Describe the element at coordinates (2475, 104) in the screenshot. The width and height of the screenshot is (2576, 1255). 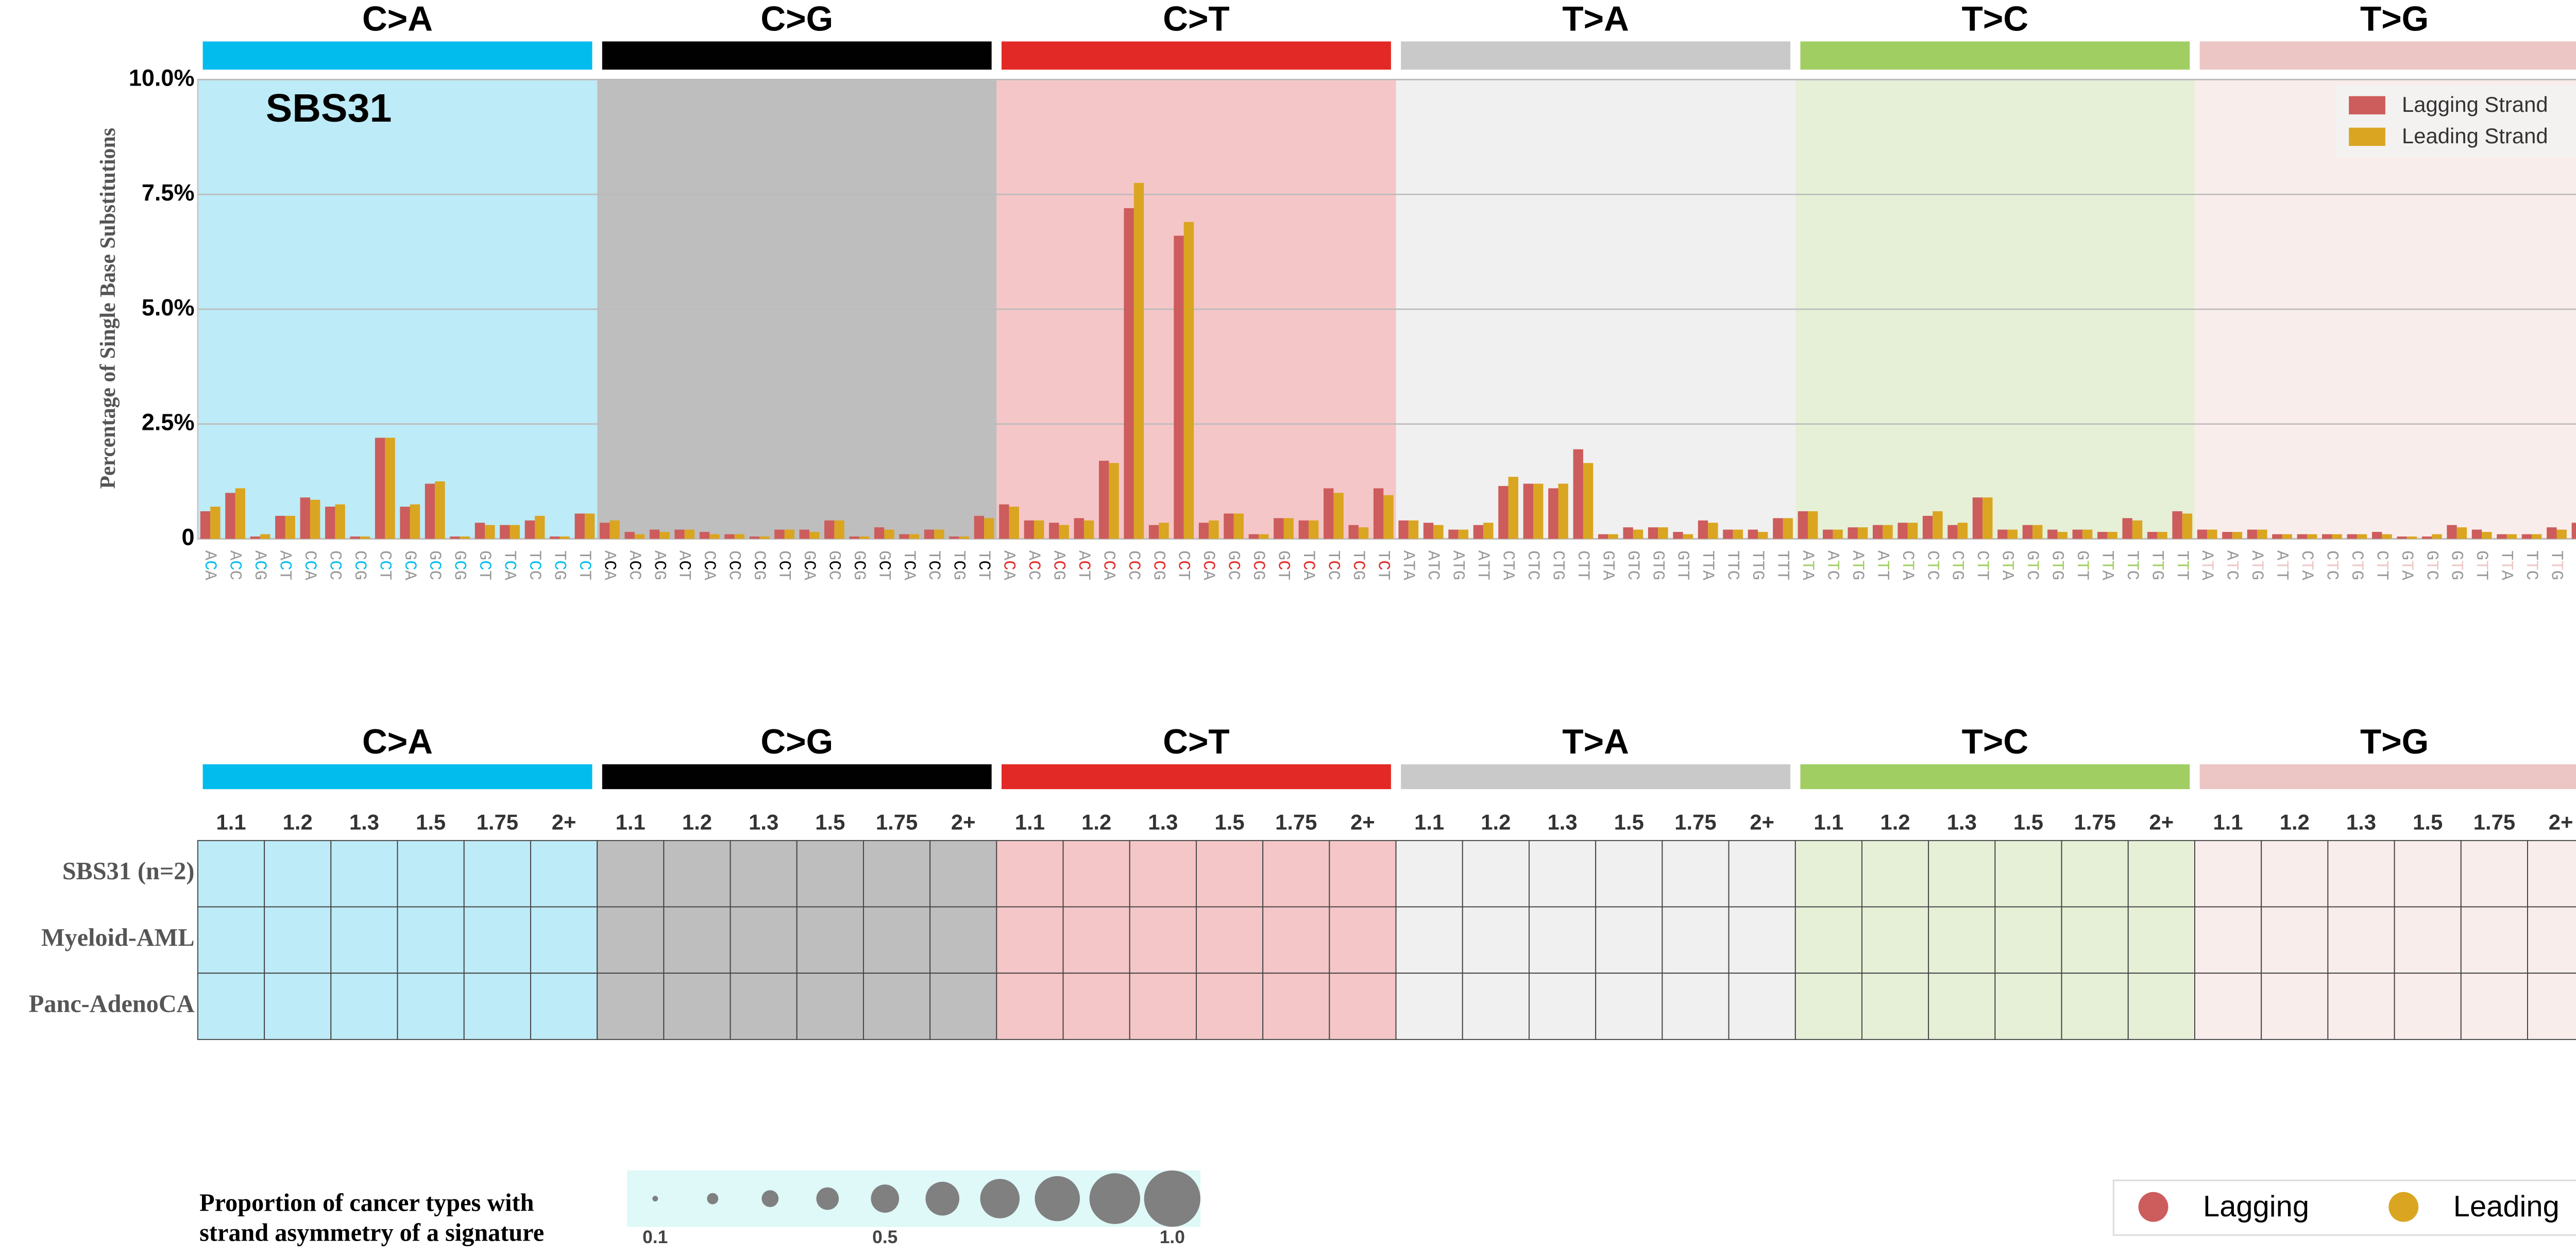
I see `legend-label: Lagging Strand` at that location.